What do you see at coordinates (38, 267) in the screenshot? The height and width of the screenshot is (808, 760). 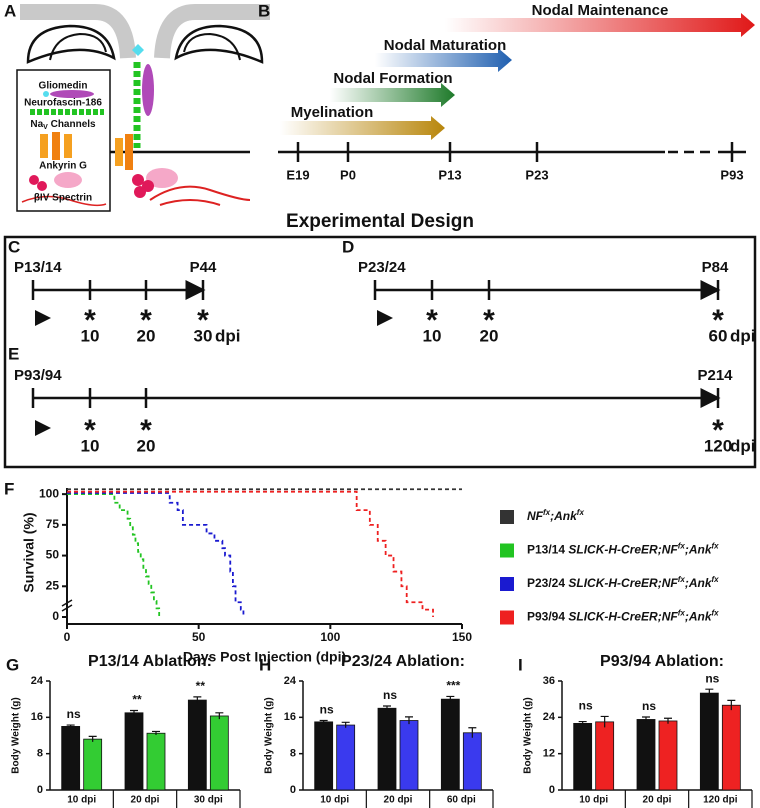 I see `start-label: P13/14` at bounding box center [38, 267].